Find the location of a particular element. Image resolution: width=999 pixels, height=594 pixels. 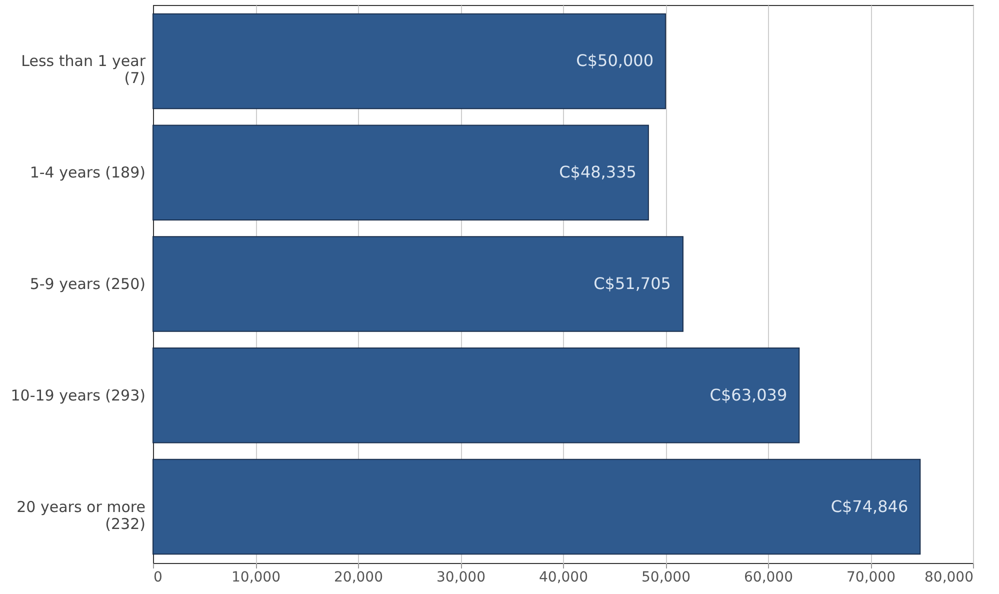

y-tick-label: 10-19 years (293) is located at coordinates (78, 395).